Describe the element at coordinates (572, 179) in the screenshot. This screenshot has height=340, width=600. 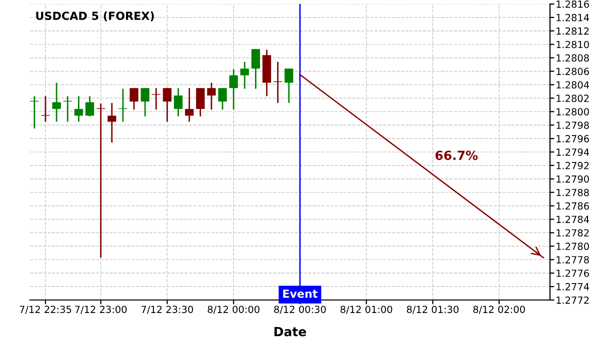
I see `y-tick-label: 1.2790` at that location.